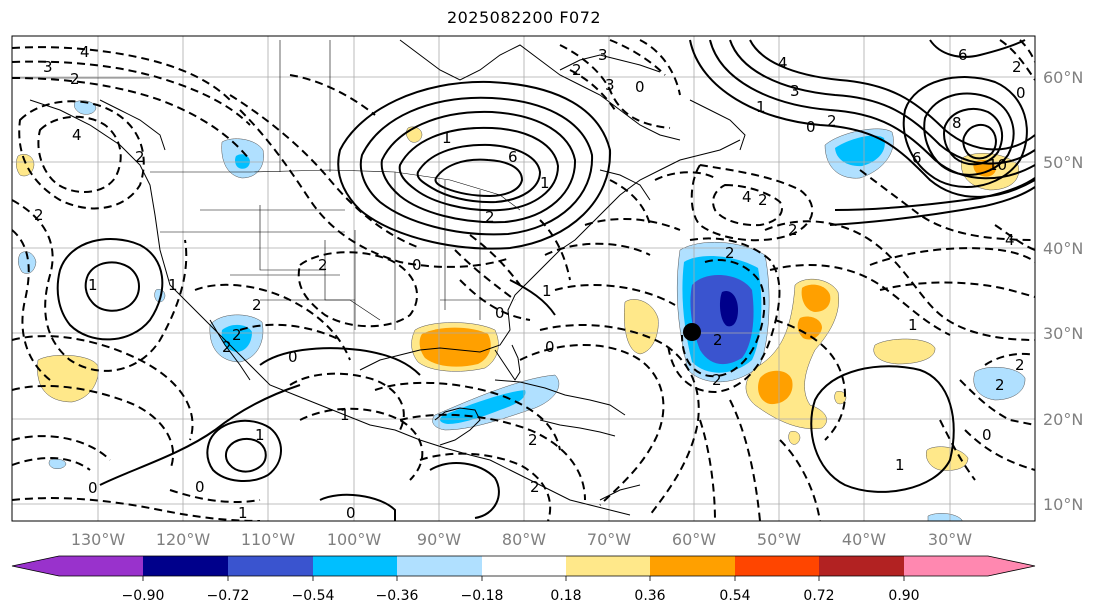 Image resolution: width=1105 pixels, height=615 pixels. Describe the element at coordinates (903, 596) in the screenshot. I see `colorbar-tick-label: 0.90` at that location.